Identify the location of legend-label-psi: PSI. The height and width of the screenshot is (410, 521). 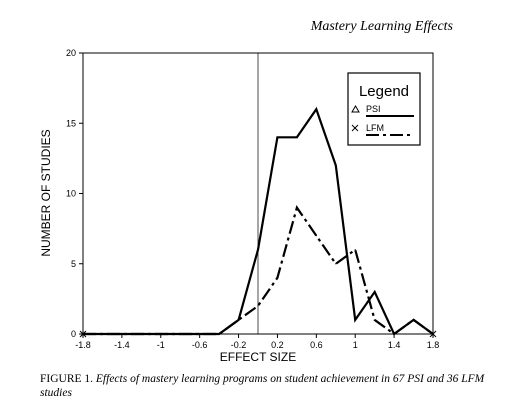
(373, 109).